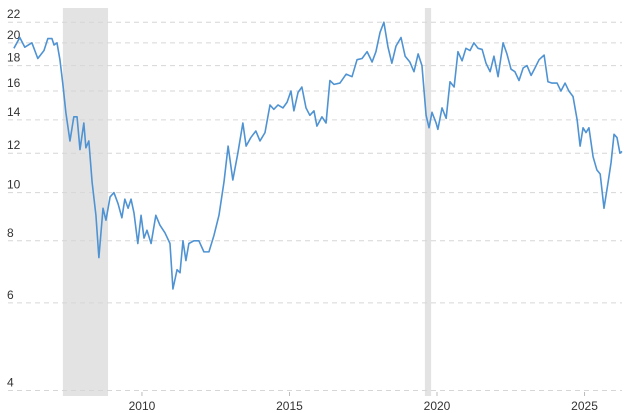 This screenshot has height=413, width=624. I want to click on y-tick-label: 12, so click(14, 145).